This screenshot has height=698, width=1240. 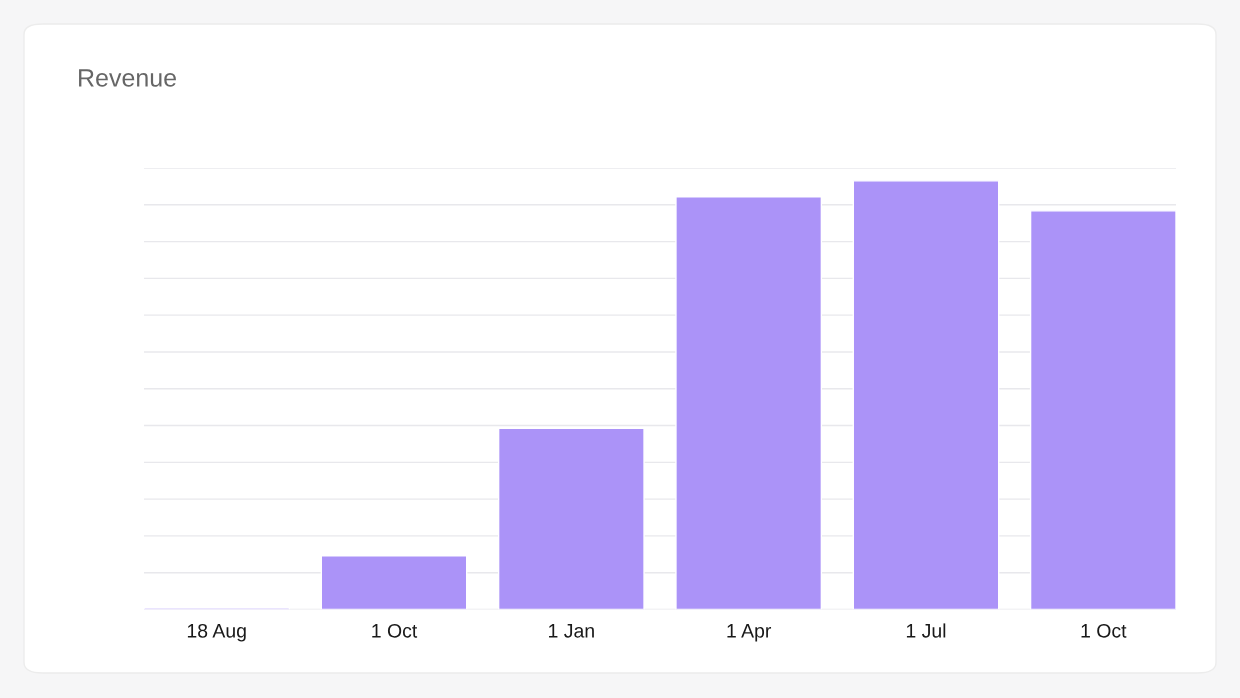 What do you see at coordinates (216, 632) in the screenshot?
I see `x-tick-label: 18 Aug` at bounding box center [216, 632].